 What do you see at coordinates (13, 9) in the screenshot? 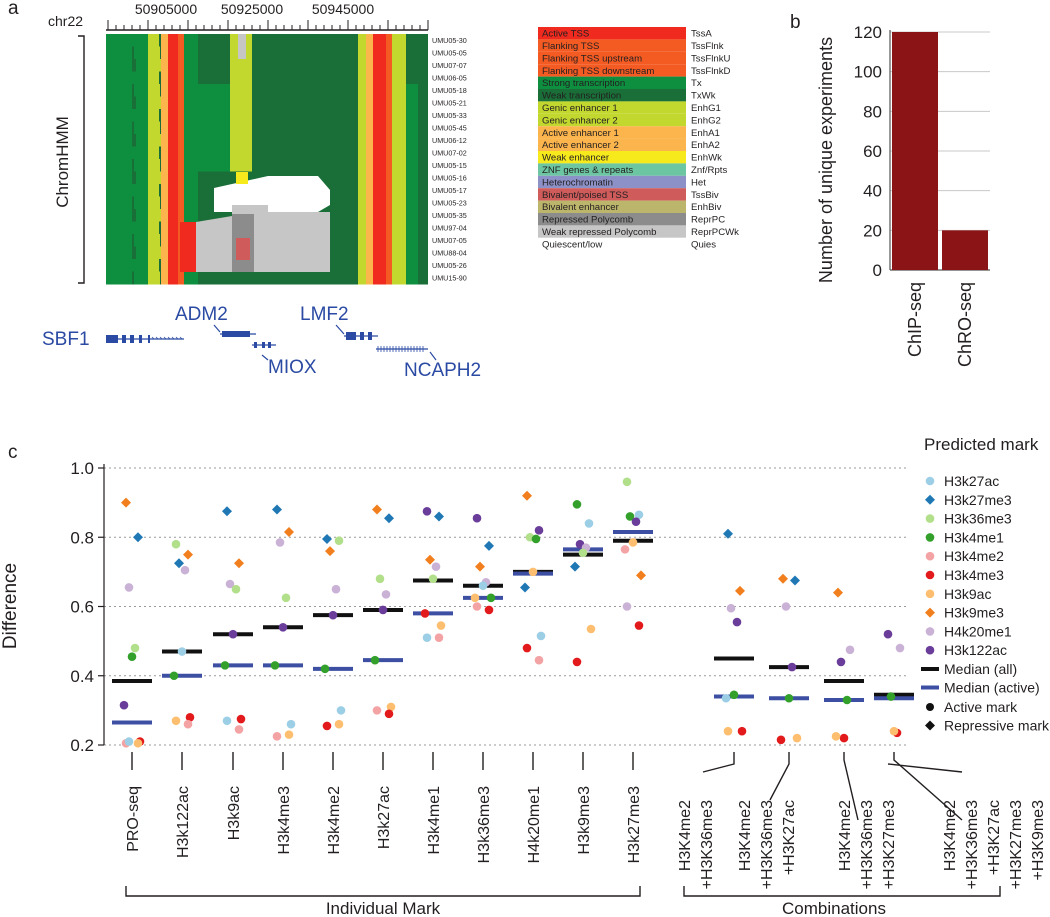
I see `panel-label-a: a` at bounding box center [13, 9].